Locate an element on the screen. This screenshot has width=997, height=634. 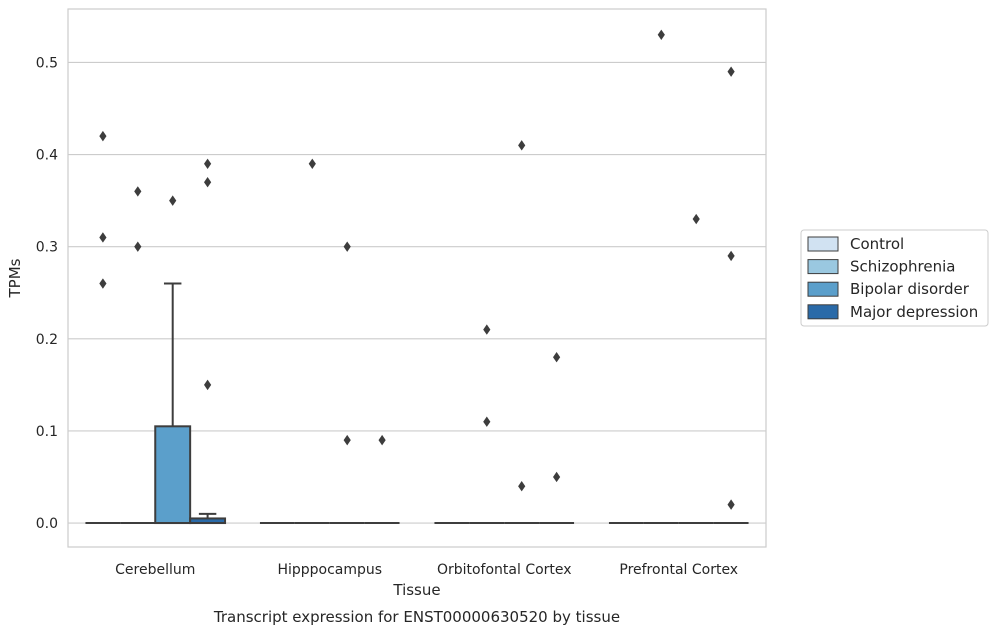
x-tick-label: Cerebellum is located at coordinates (155, 570).